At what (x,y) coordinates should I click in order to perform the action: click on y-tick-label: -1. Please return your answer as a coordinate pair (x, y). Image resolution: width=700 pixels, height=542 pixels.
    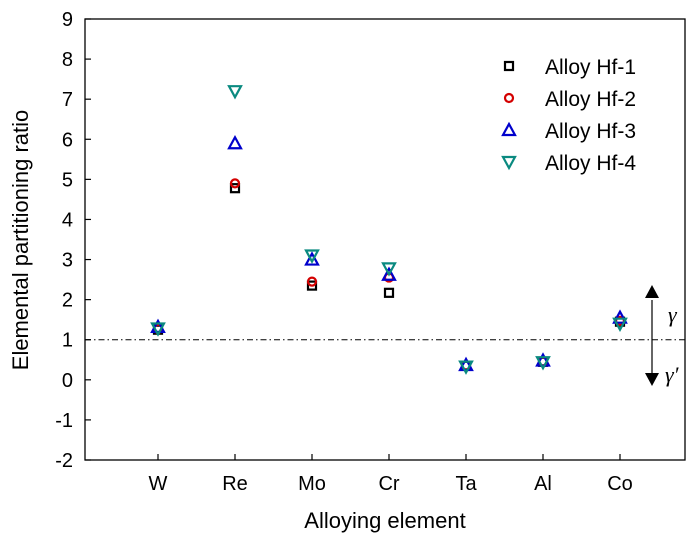
    Looking at the image, I should click on (64, 421).